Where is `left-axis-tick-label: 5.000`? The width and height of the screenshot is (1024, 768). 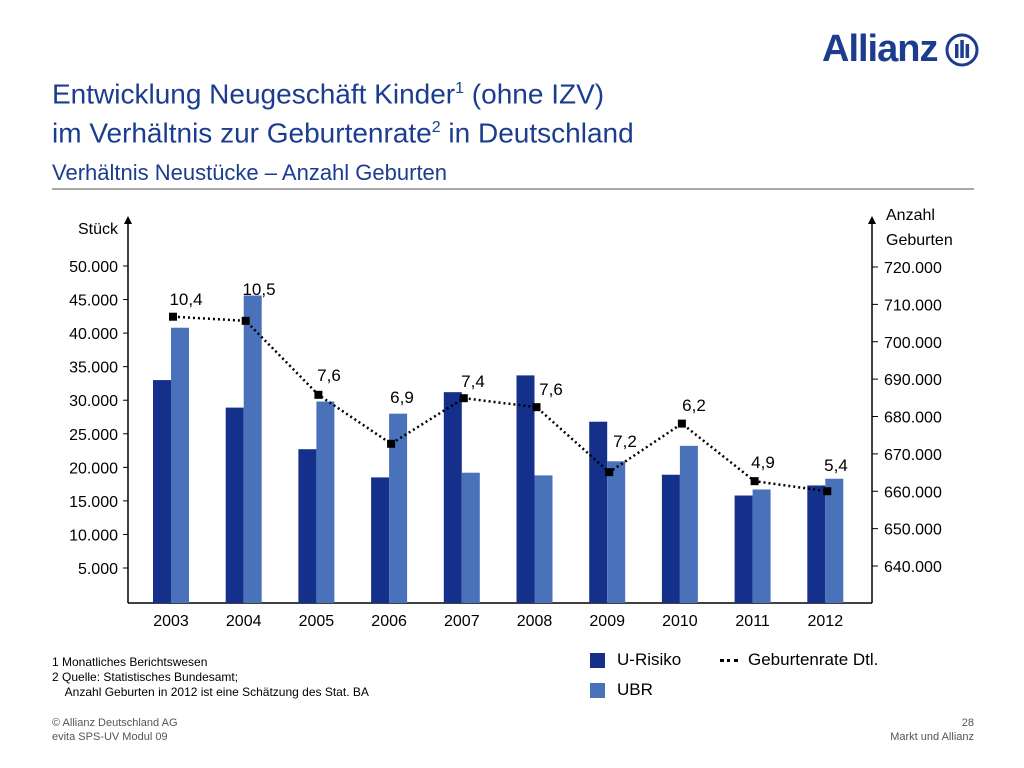 left-axis-tick-label: 5.000 is located at coordinates (98, 569).